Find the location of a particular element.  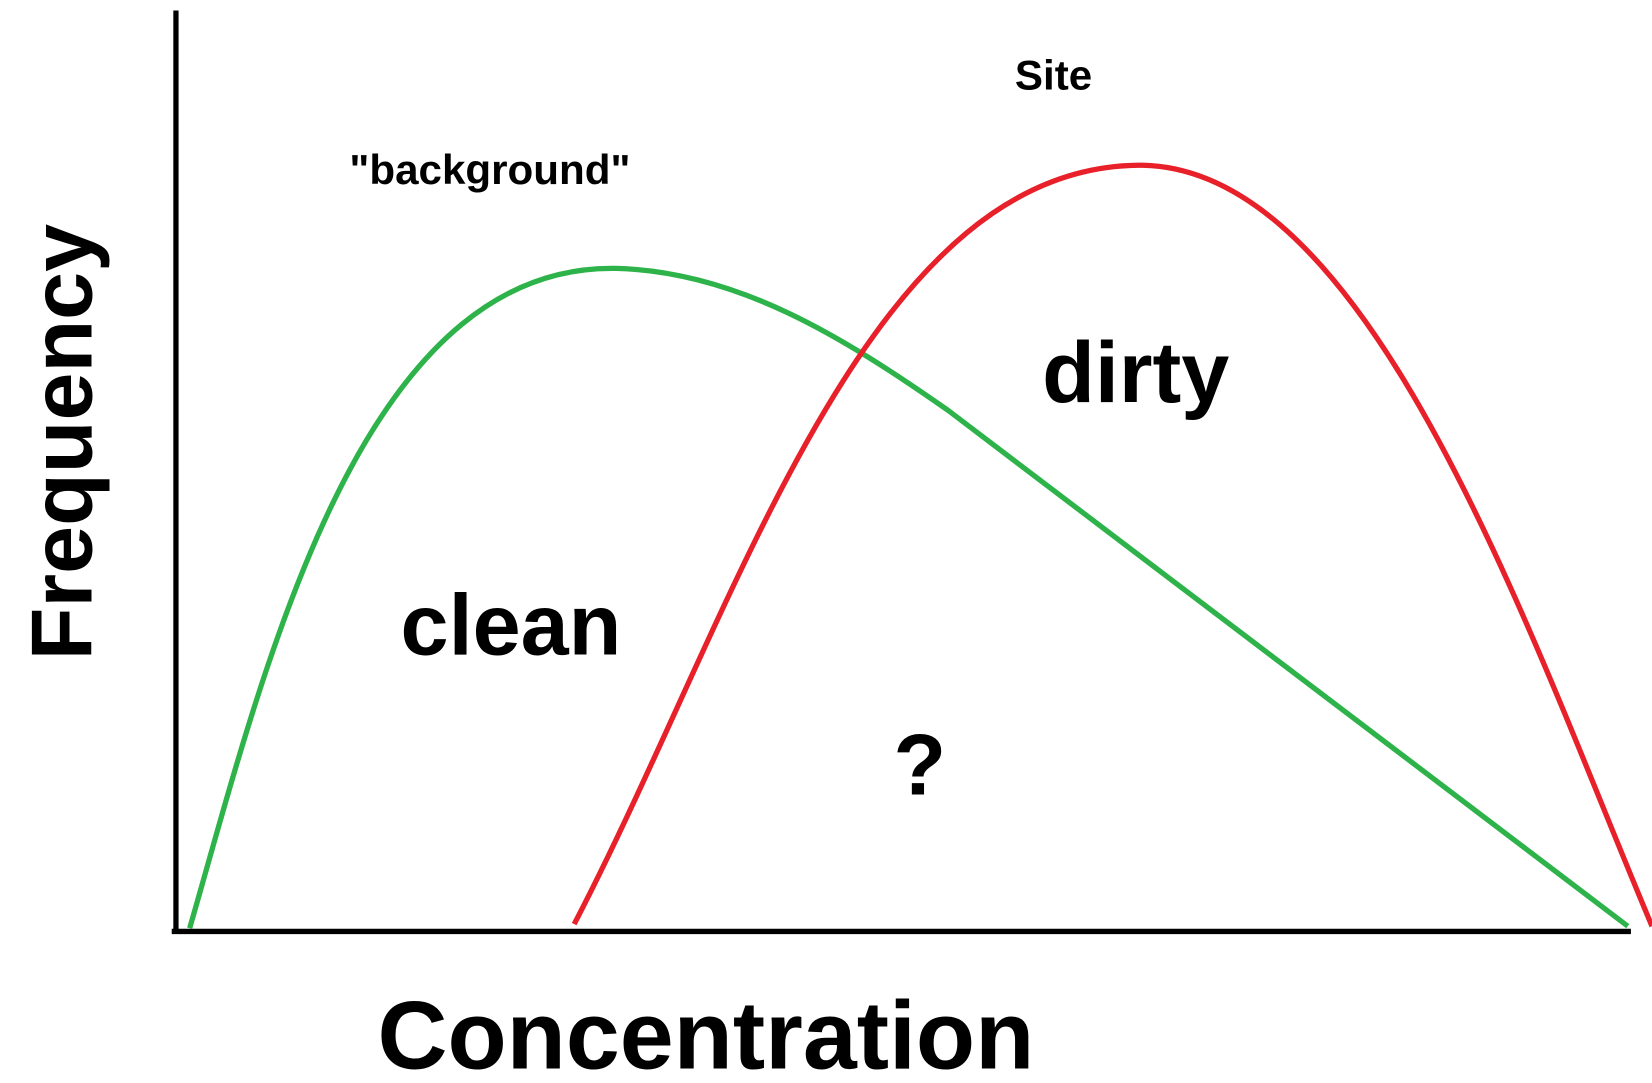

curve-label: Site is located at coordinates (1053, 74).